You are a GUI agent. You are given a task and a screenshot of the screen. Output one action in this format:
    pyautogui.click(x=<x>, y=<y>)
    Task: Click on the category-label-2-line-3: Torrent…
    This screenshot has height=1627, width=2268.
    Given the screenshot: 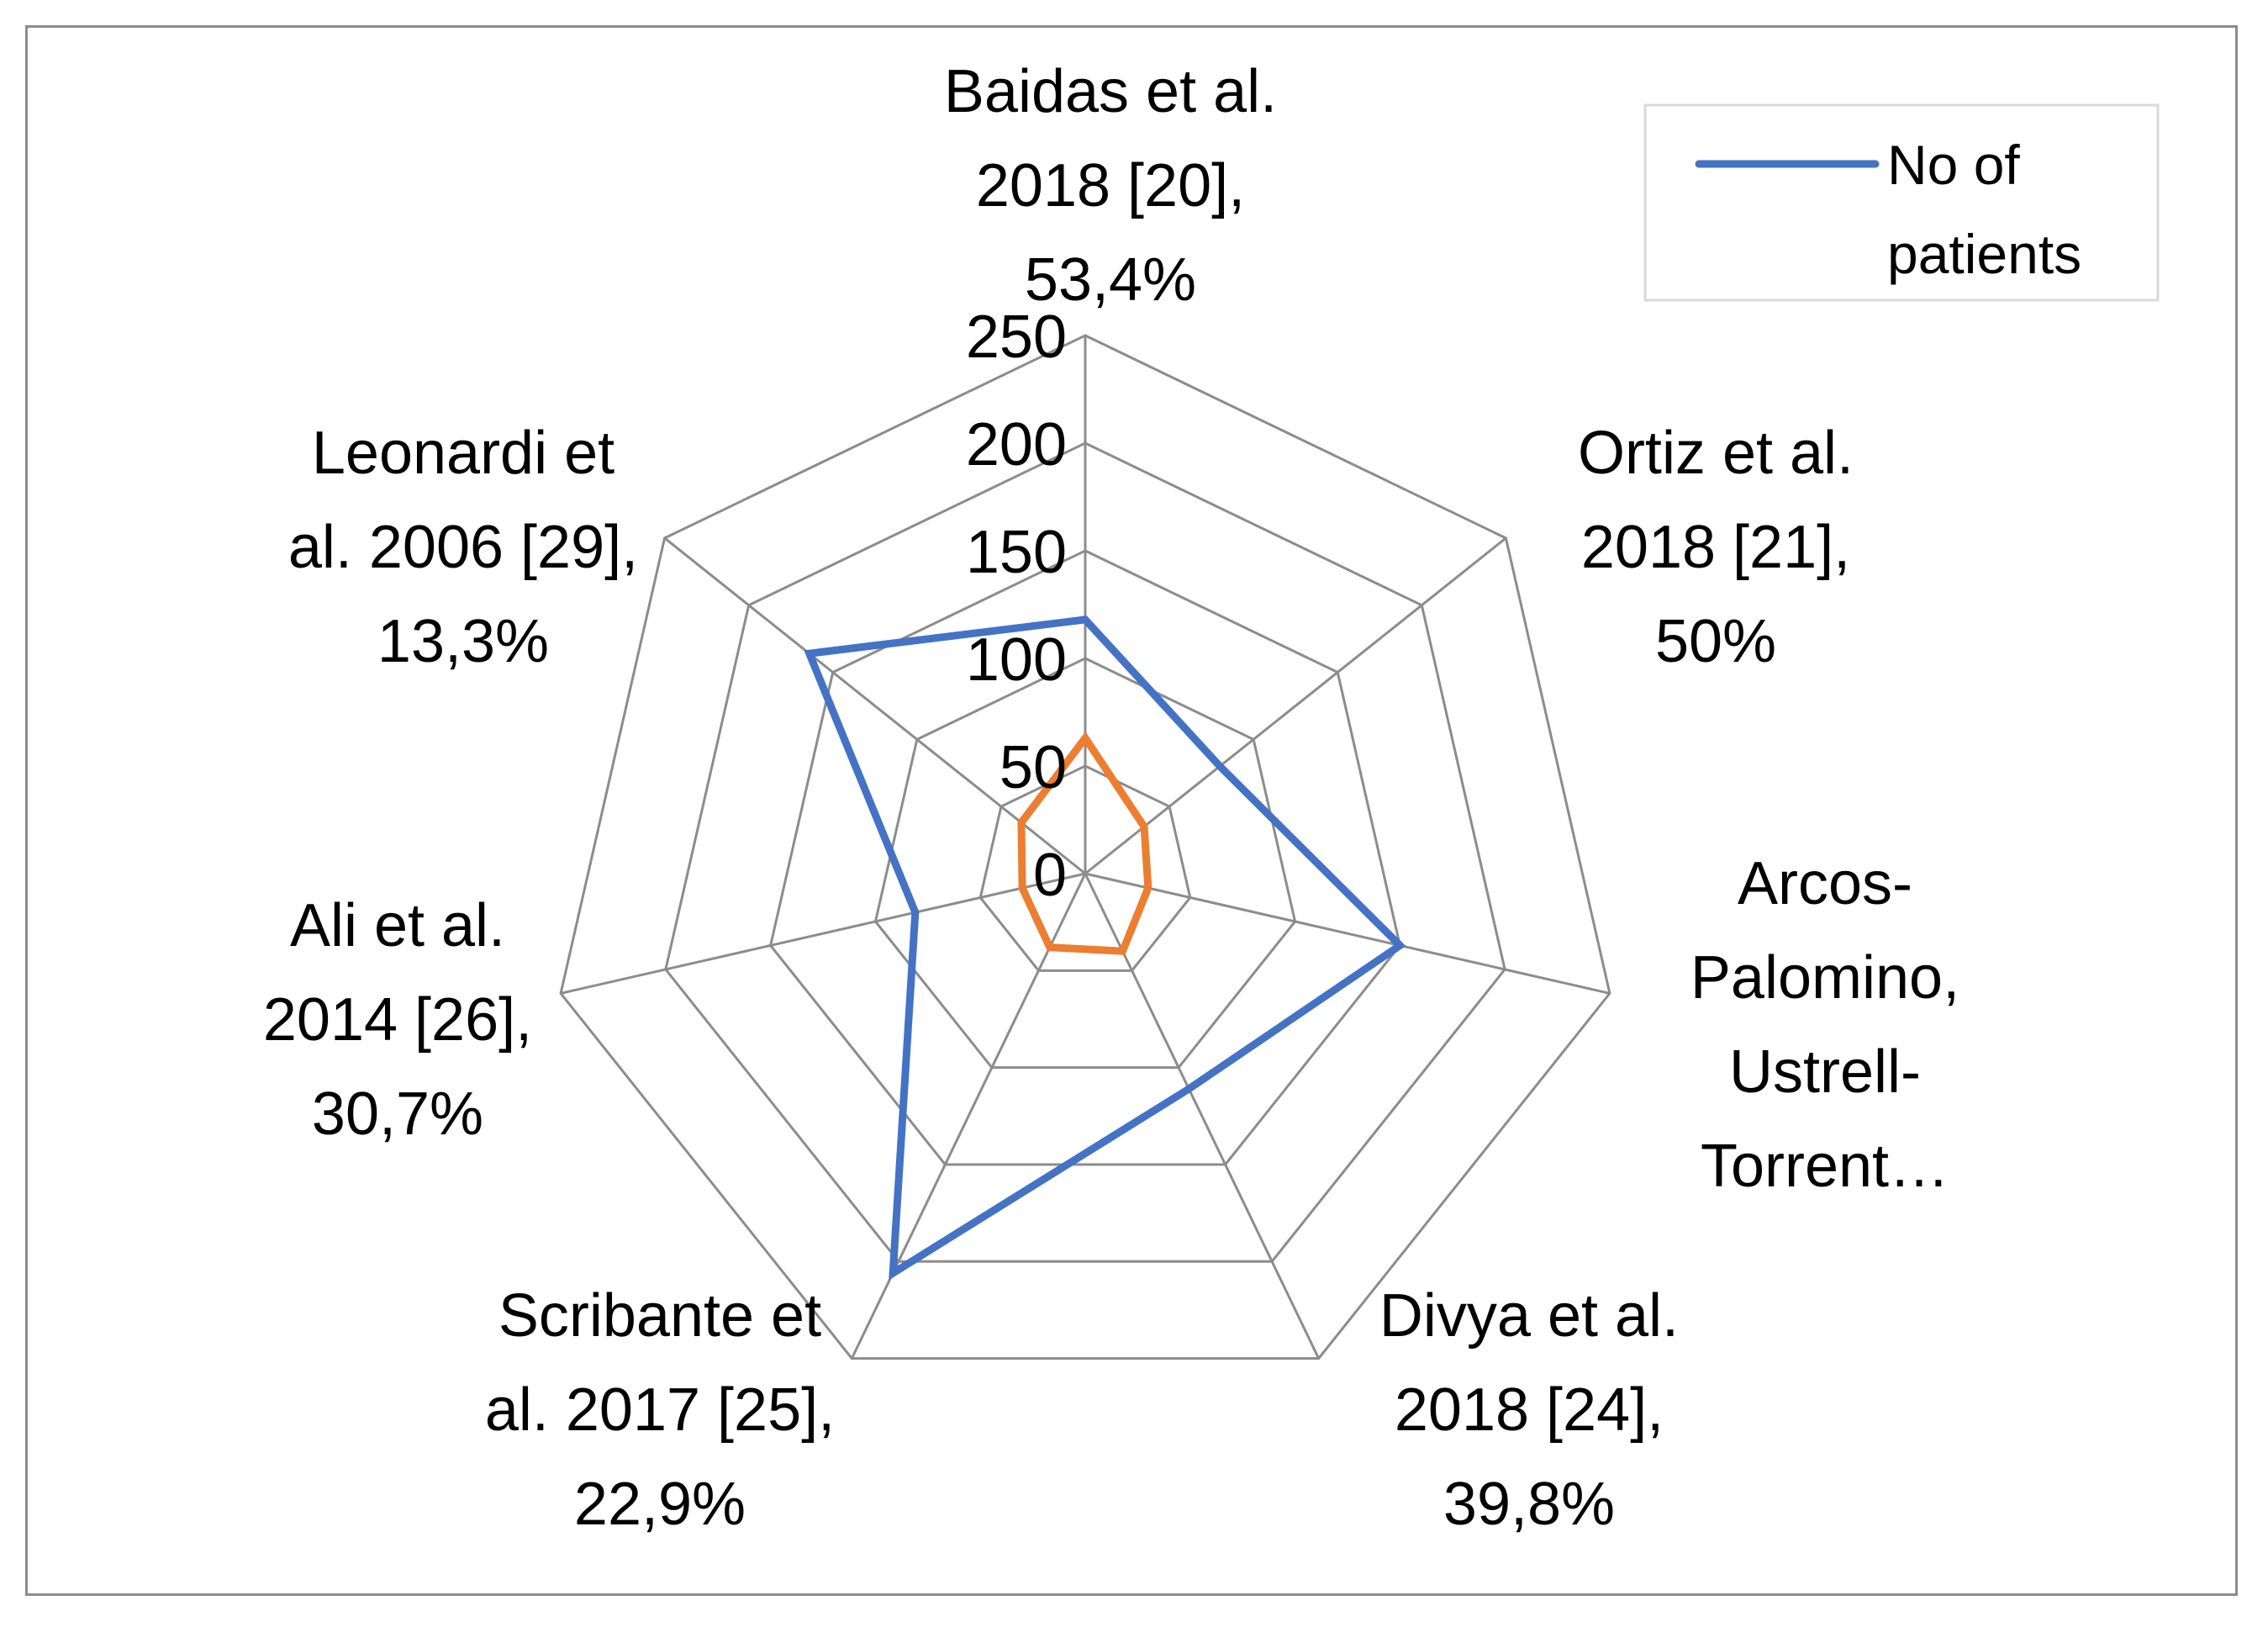 What is the action you would take?
    pyautogui.click(x=1825, y=1167)
    